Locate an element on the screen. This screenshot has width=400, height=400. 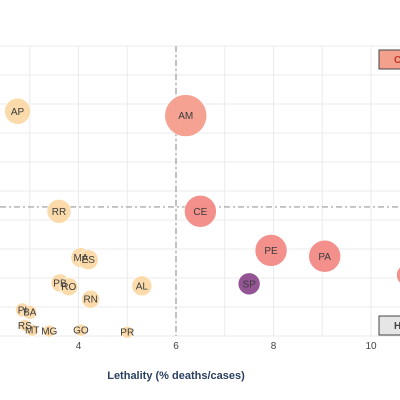
data-point-ro is located at coordinates (69, 287).